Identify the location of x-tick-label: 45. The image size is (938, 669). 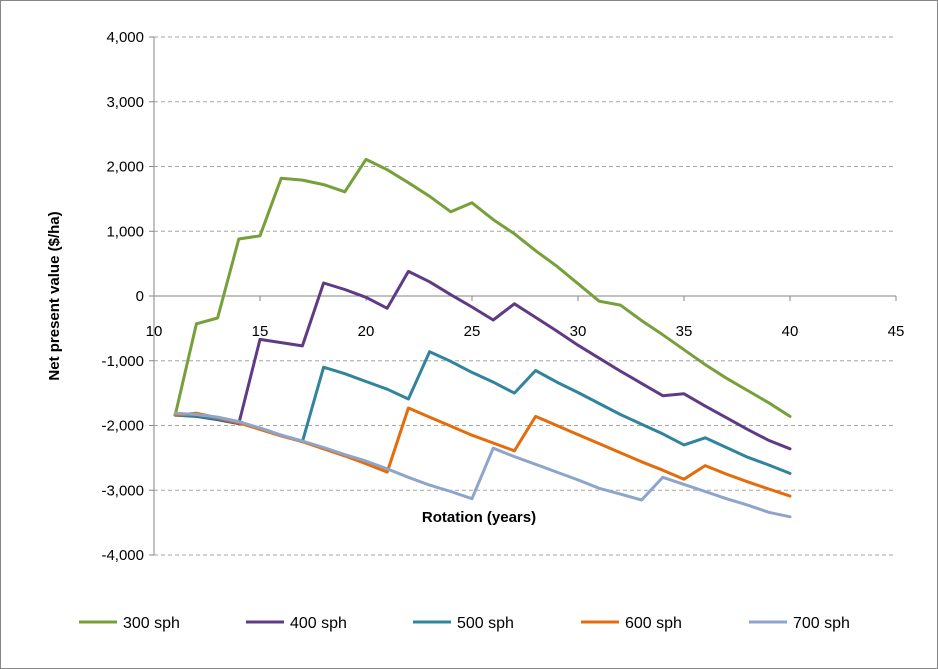
(896, 331).